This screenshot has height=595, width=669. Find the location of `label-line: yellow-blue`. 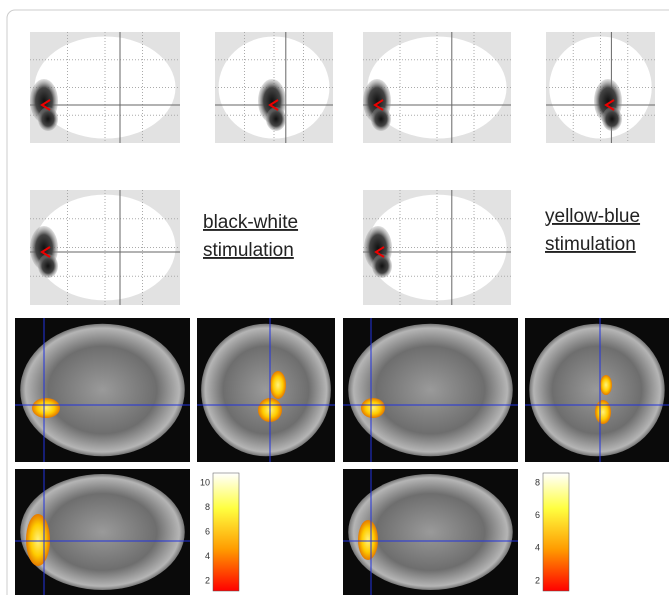

label-line: yellow-blue is located at coordinates (592, 216).